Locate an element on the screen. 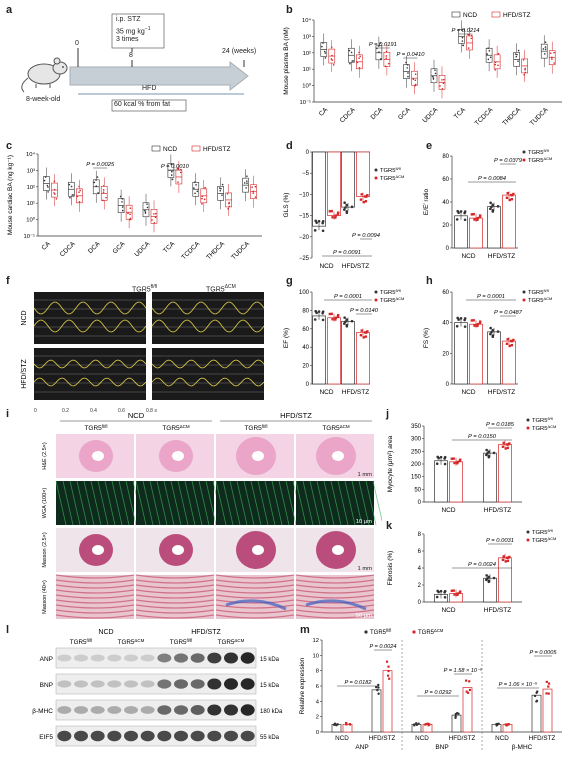  p-value: P = 0.0010 is located at coordinates (175, 167).